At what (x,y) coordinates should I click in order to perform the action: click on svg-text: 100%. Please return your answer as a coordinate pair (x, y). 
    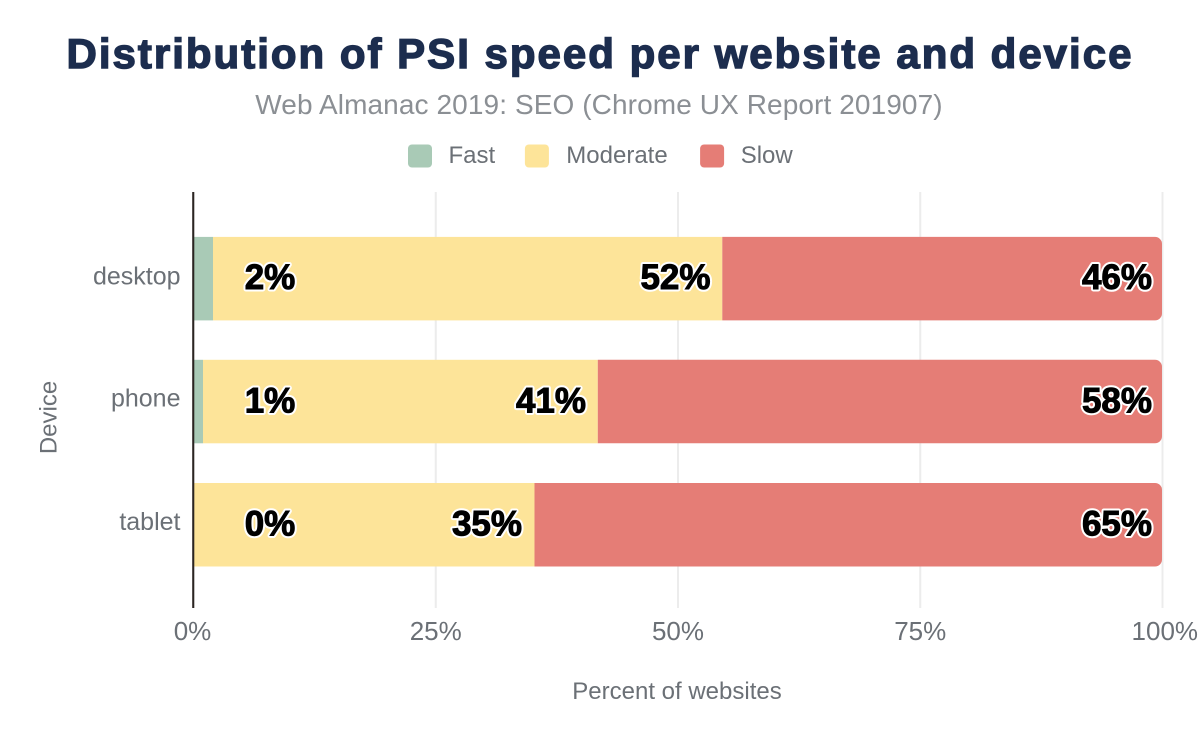
    Looking at the image, I should click on (1165, 631).